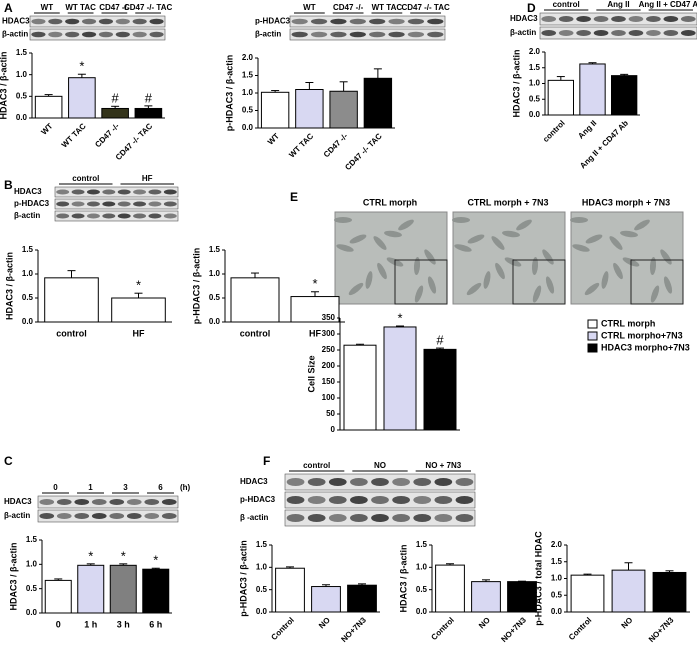  Describe the element at coordinates (18, 501) in the screenshot. I see `blot-row-label: HDAC3` at that location.